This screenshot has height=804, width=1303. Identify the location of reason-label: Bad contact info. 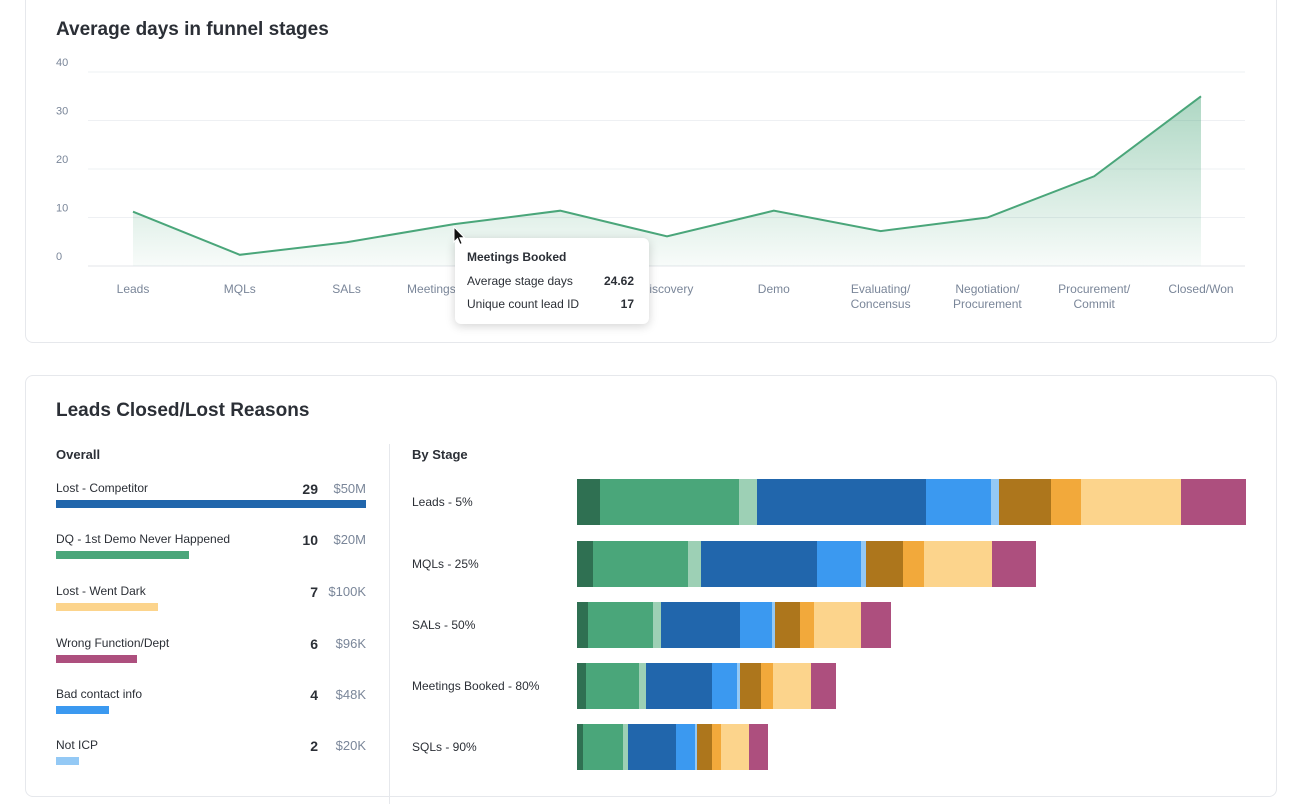
(99, 694).